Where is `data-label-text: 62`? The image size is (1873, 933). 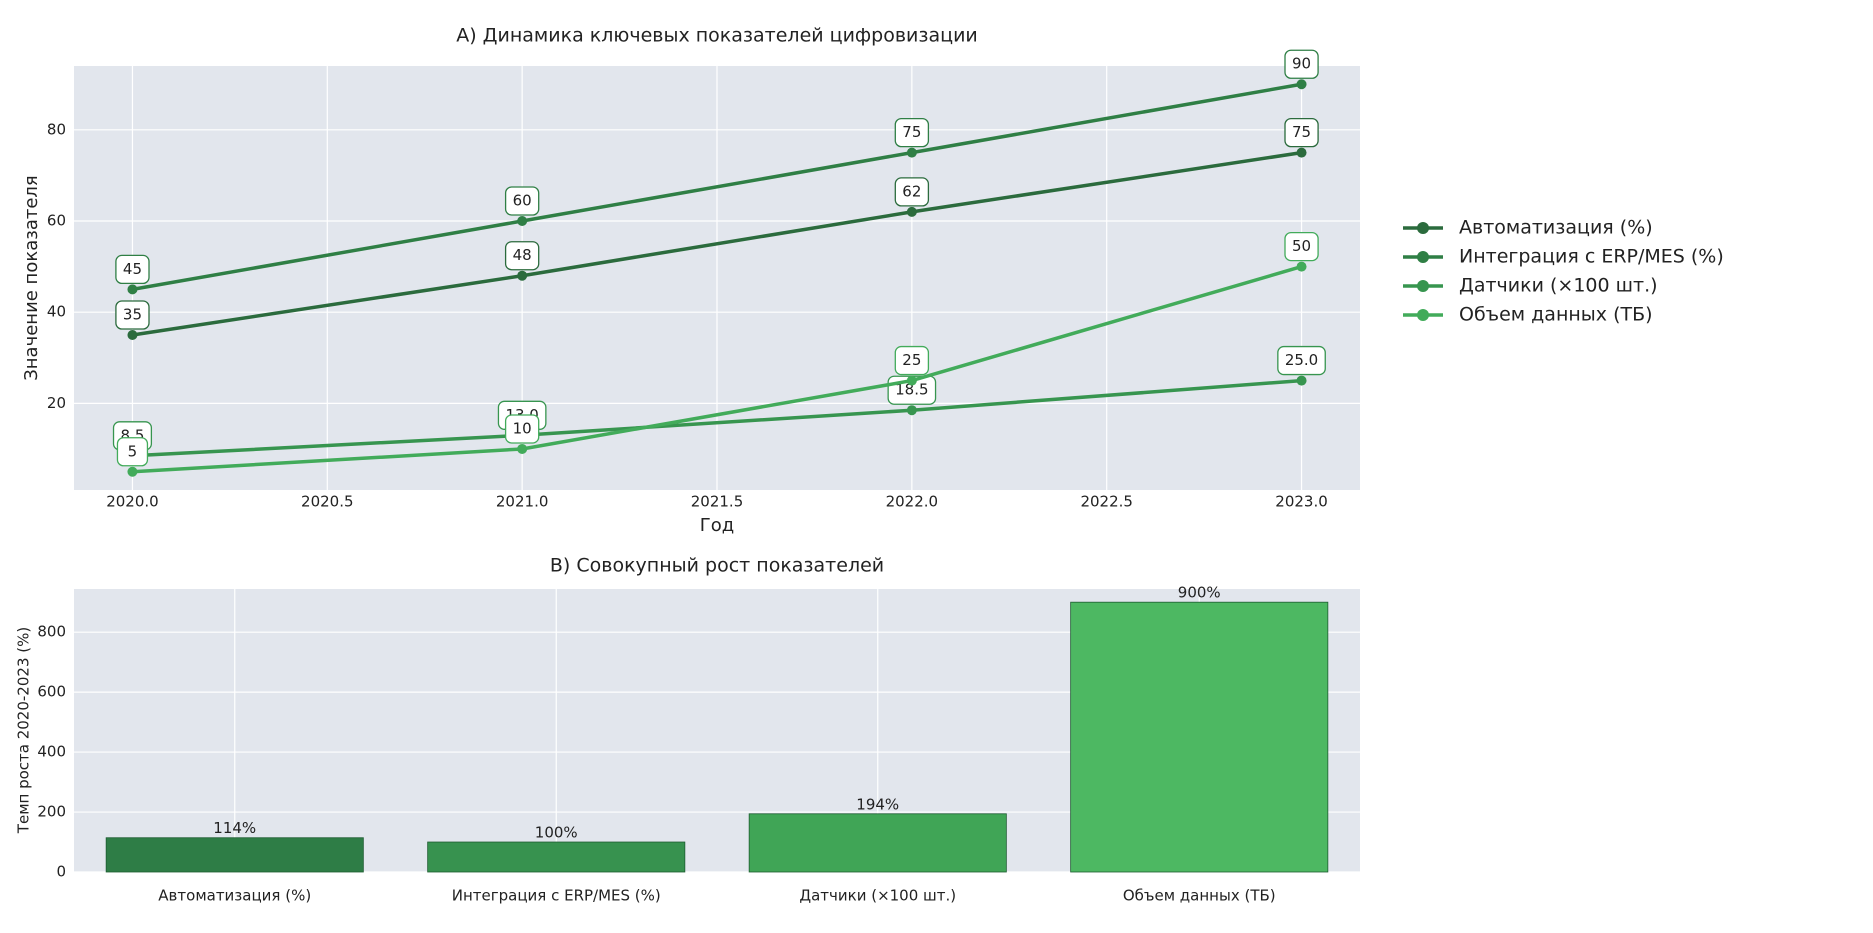
data-label-text: 62 is located at coordinates (911, 191).